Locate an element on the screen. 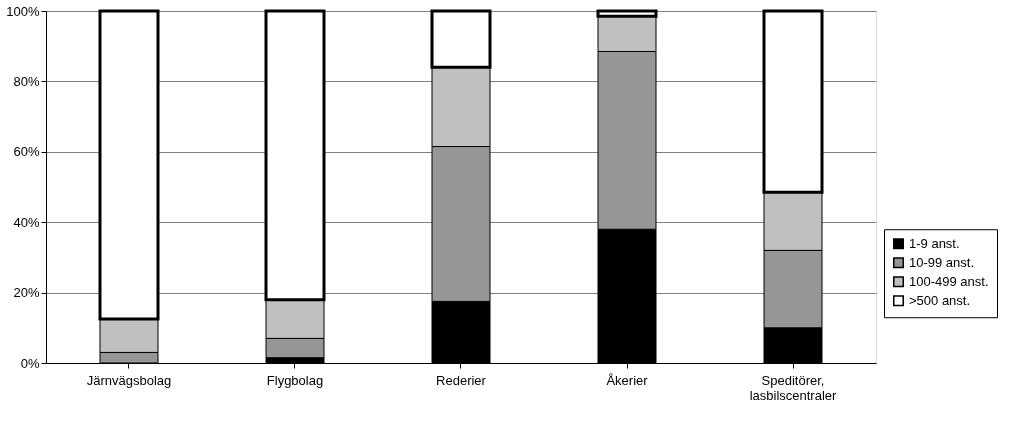 The height and width of the screenshot is (436, 1033). y-tick-label: 100% is located at coordinates (23, 11).